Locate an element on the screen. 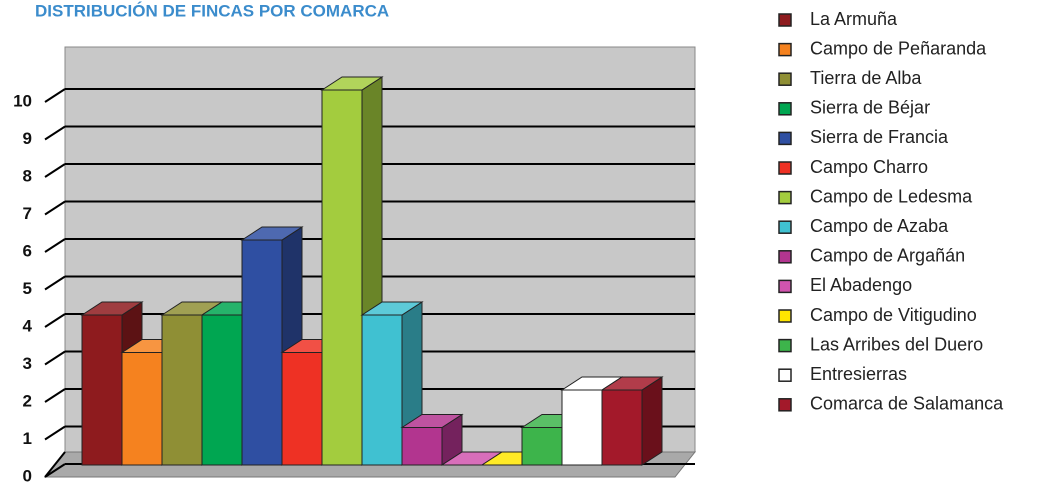 Image resolution: width=1050 pixels, height=493 pixels. legend-label: Entresierras is located at coordinates (858, 374).